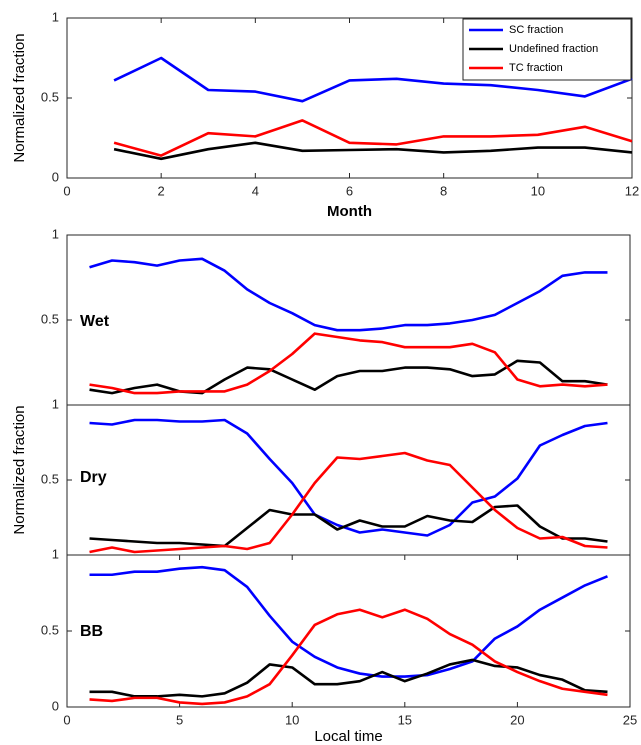 This screenshot has height=745, width=641. I want to click on x-axis-label: Month, so click(349, 211).